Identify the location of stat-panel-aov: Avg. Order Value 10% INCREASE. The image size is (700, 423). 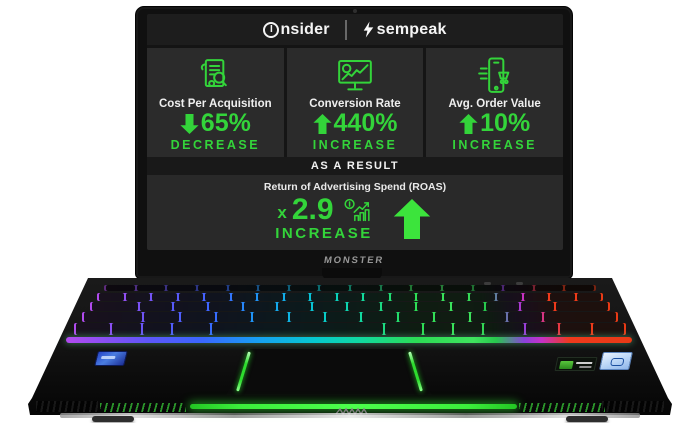
(494, 102).